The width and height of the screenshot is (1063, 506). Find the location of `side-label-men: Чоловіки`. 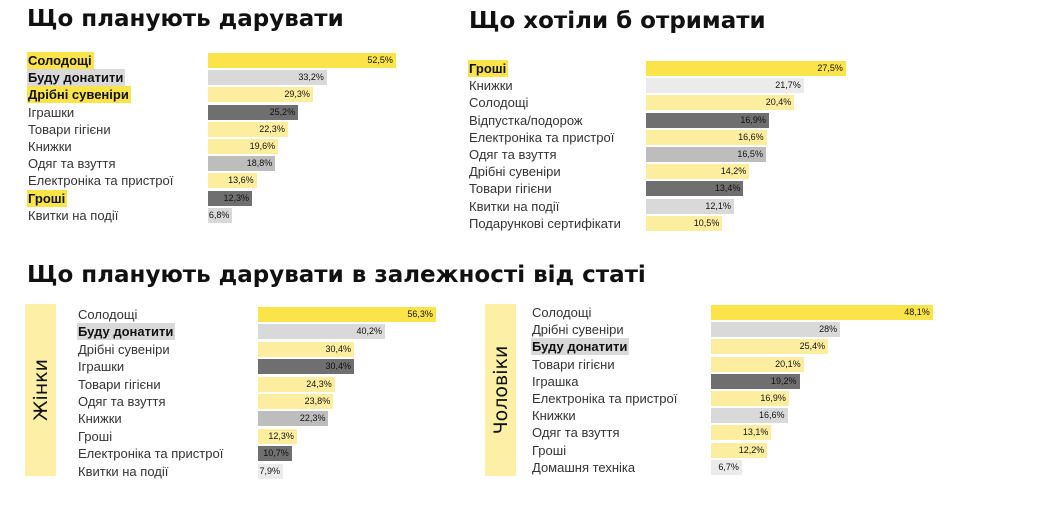

side-label-men: Чоловіки is located at coordinates (500, 390).